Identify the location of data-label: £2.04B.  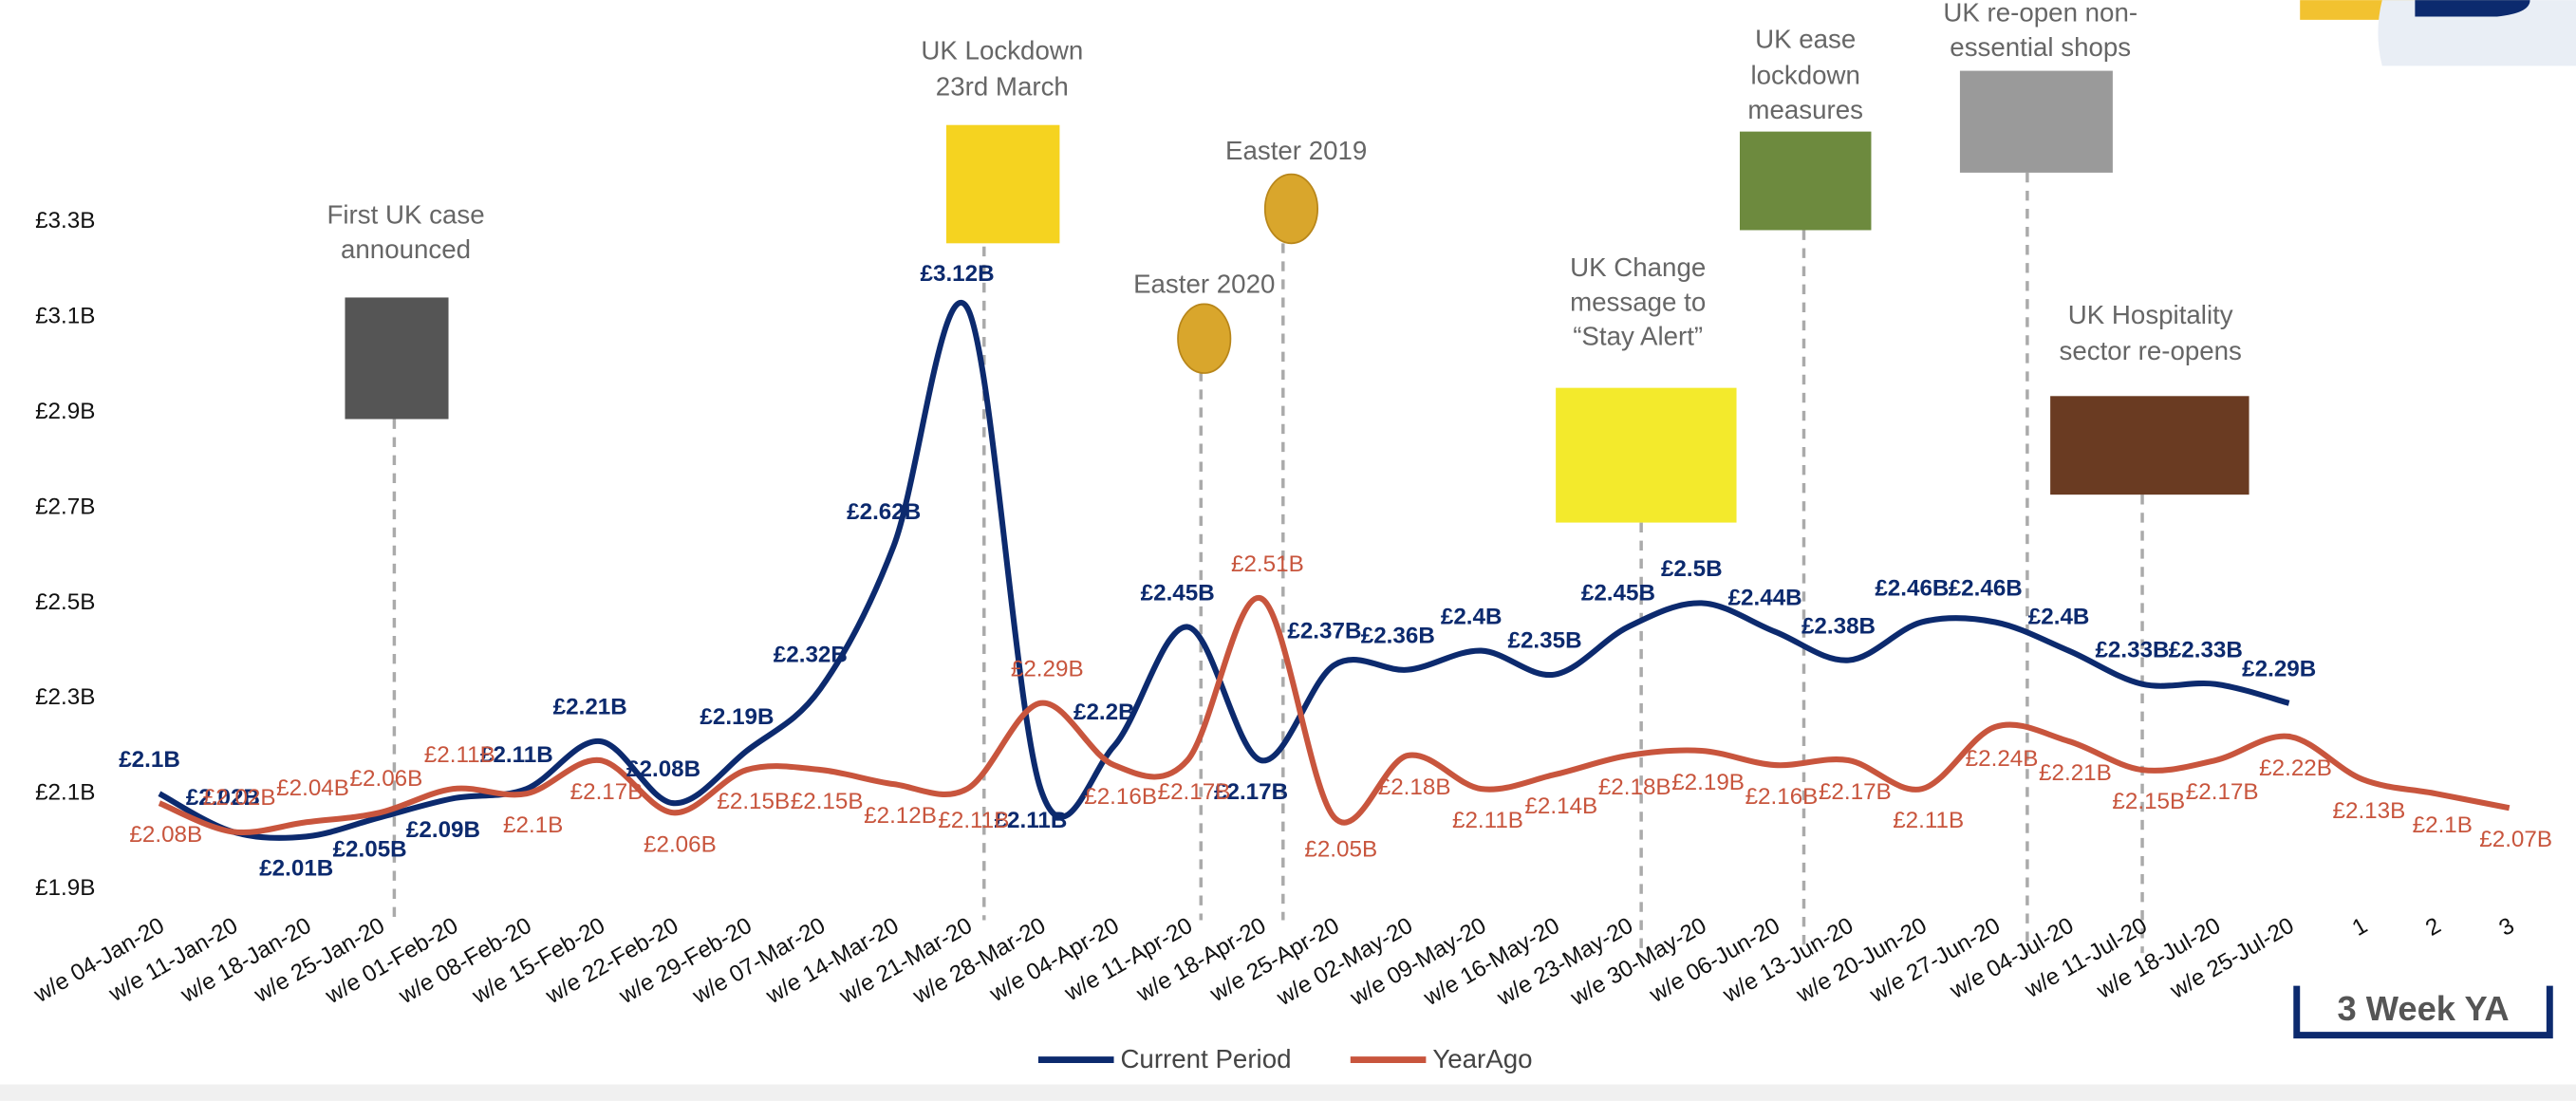
(312, 788).